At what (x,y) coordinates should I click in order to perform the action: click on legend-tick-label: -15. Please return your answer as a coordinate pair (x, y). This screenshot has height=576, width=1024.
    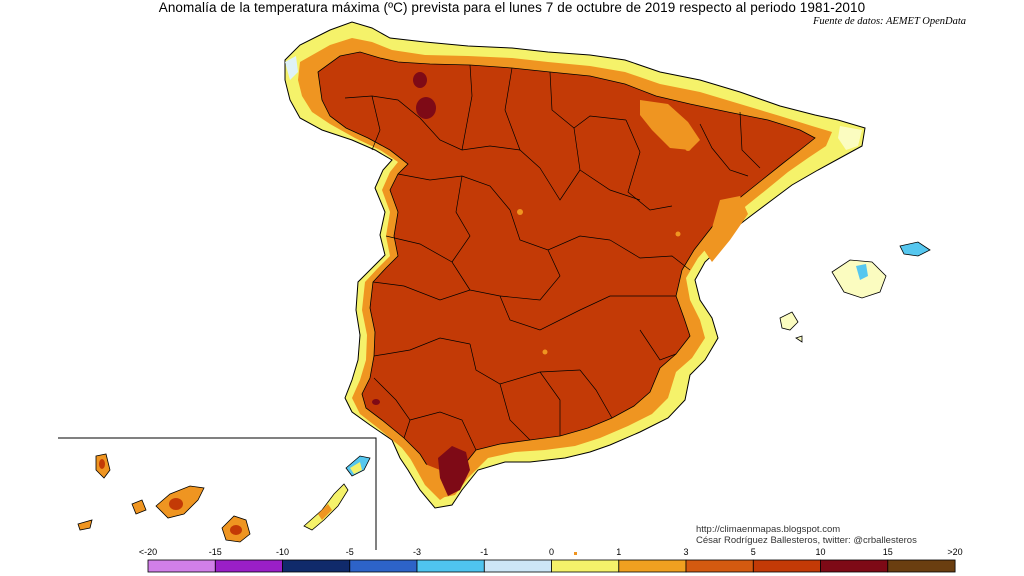
    Looking at the image, I should click on (215, 552).